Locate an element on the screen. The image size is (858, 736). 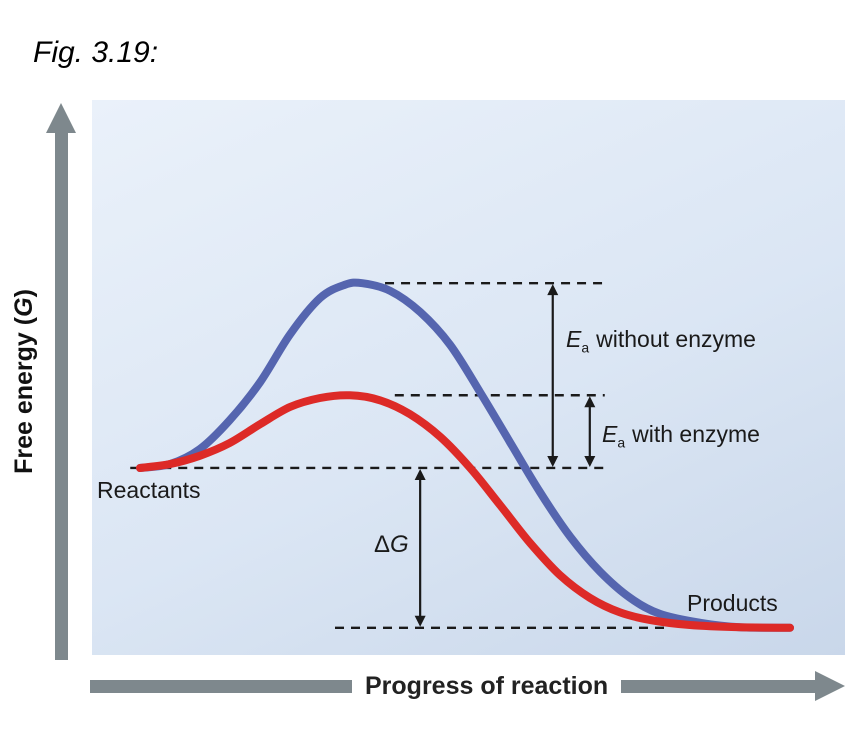
label-ea-without-enzyme: Ea without enzyme is located at coordinates (661, 341).